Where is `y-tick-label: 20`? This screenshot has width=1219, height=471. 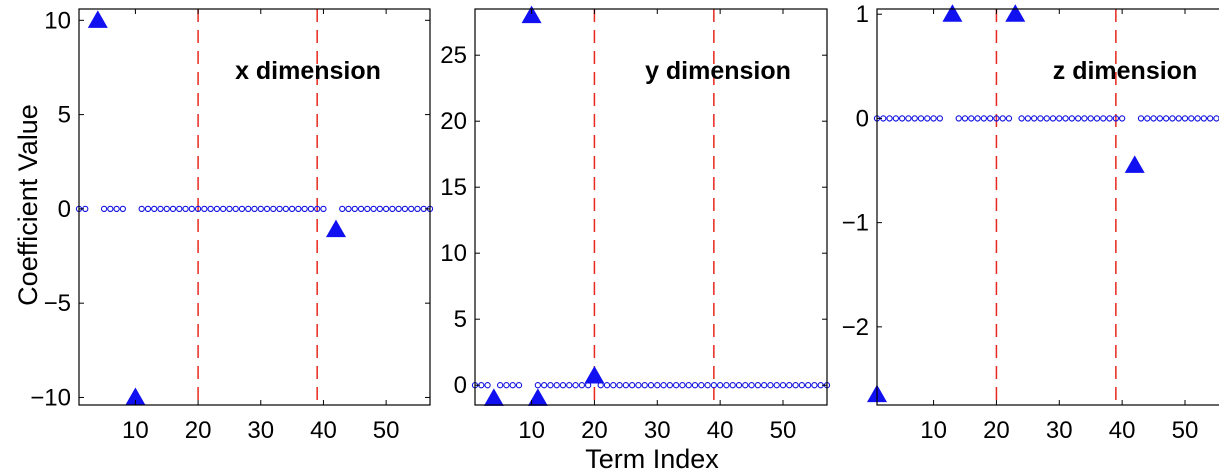
y-tick-label: 20 is located at coordinates (453, 121).